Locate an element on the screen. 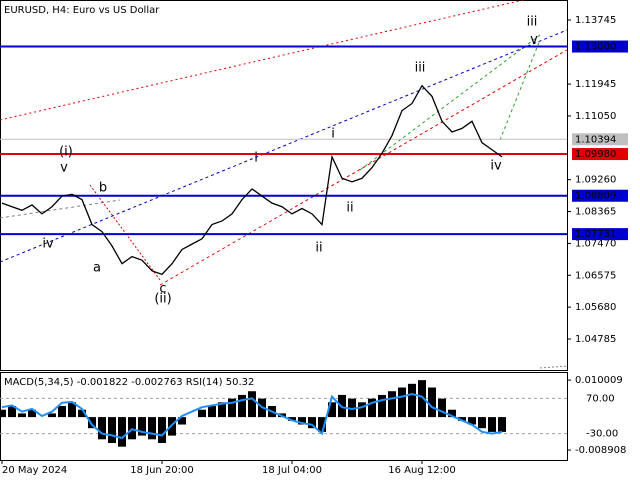 This screenshot has height=480, width=640. wave-label: c is located at coordinates (162, 289).